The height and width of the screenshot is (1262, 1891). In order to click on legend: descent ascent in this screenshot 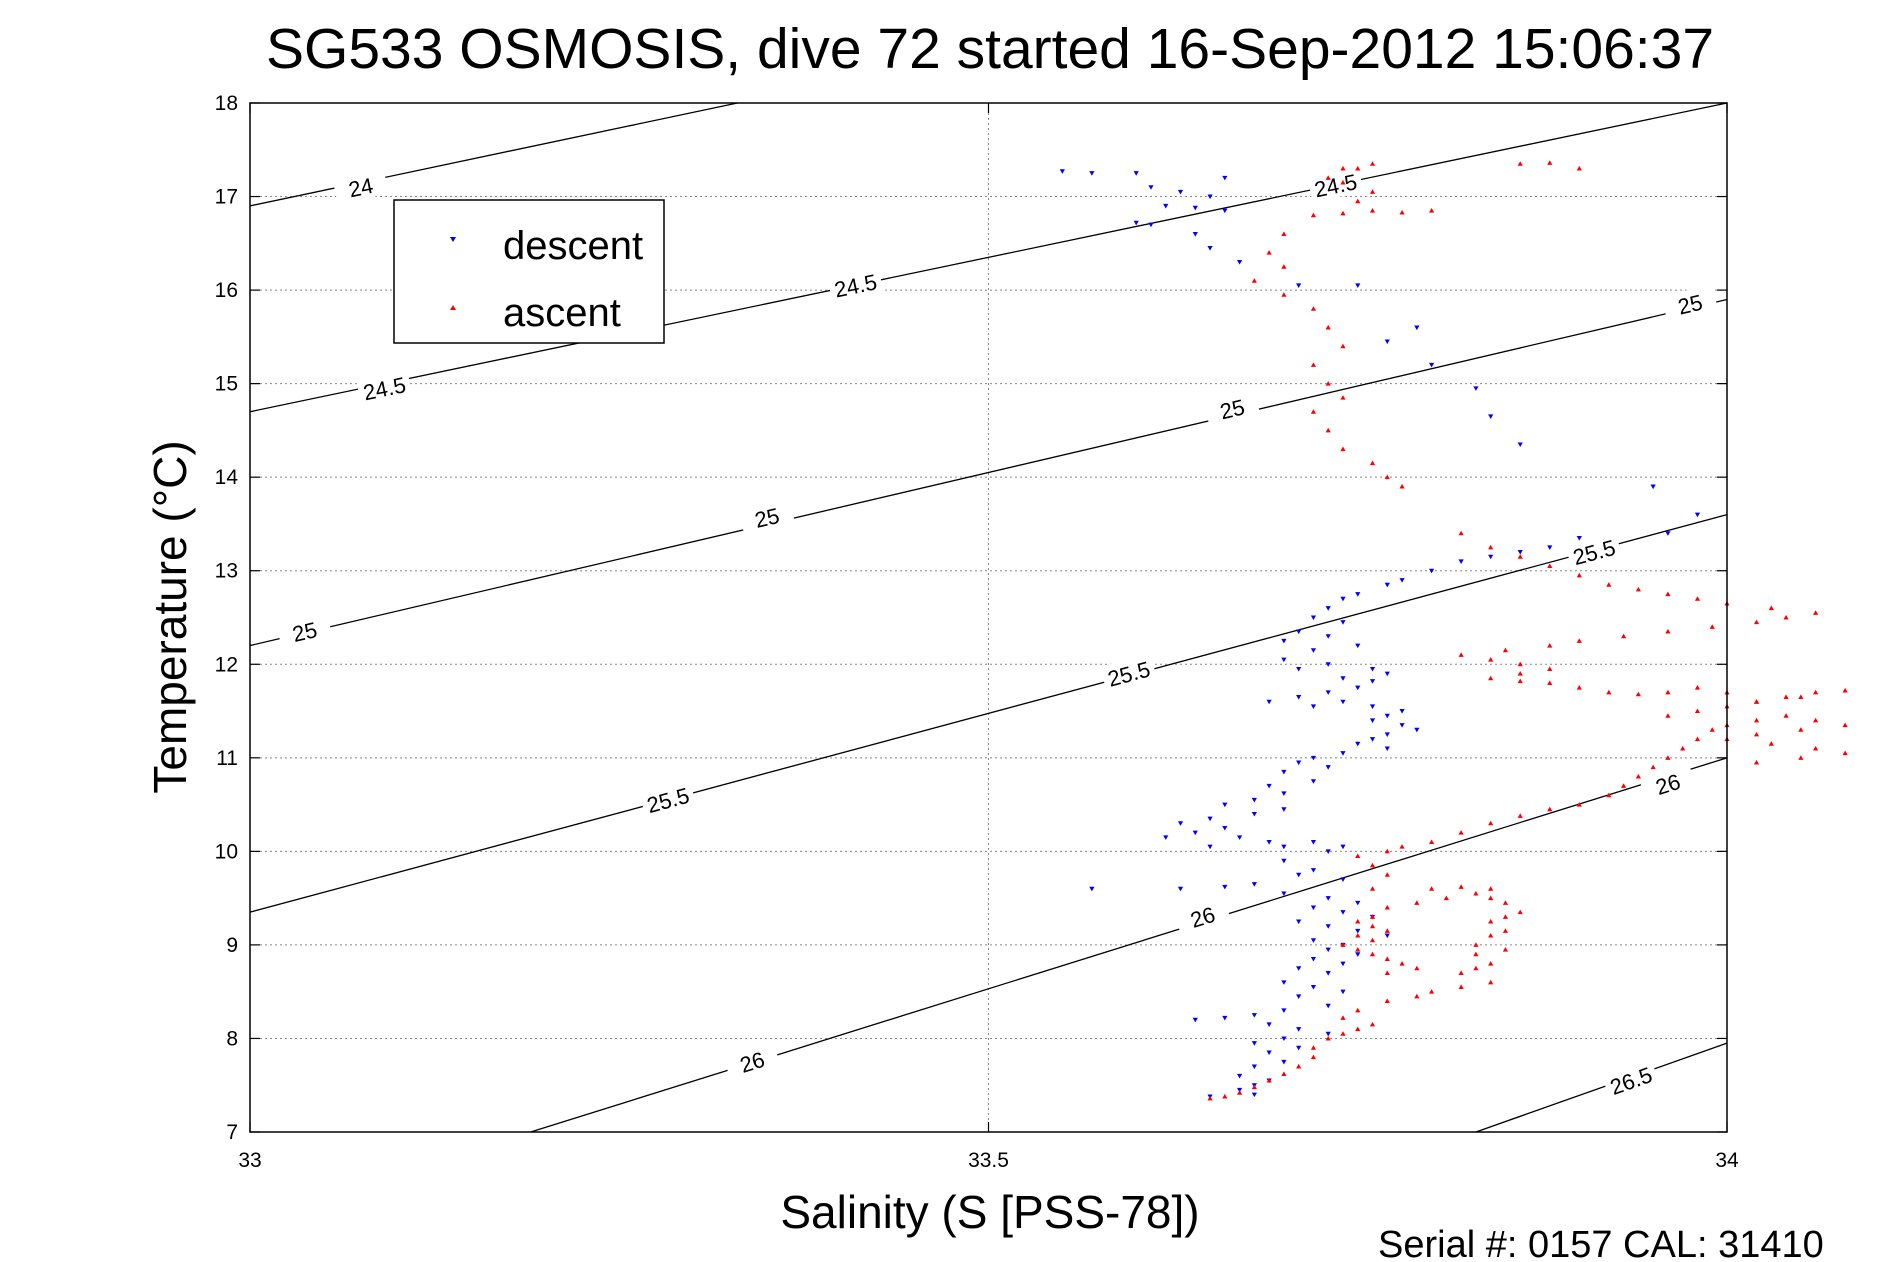, I will do `click(529, 271)`.